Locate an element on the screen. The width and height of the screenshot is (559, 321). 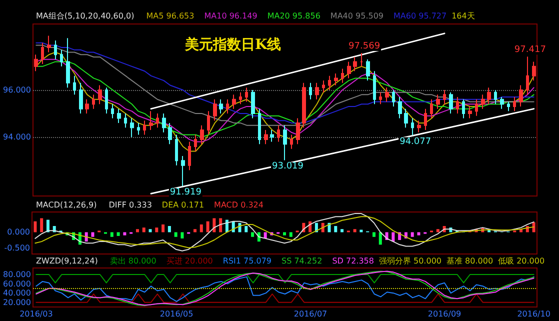
y-tick-label: 0.000 is located at coordinates (18, 232).